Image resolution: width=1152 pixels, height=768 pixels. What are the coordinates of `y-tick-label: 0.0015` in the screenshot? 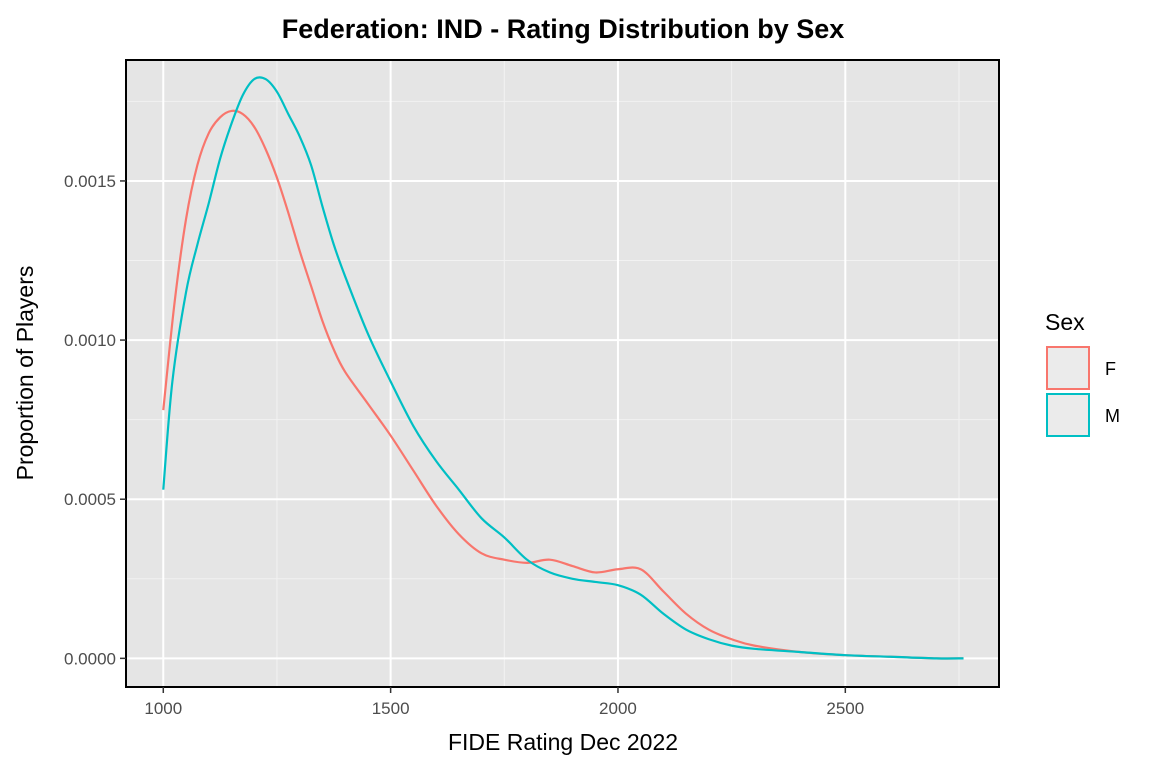 It's located at (90, 181).